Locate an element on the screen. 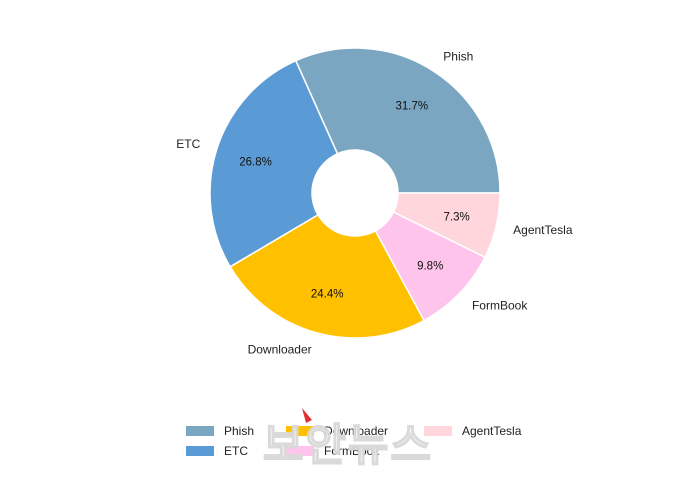 This screenshot has height=481, width=688. legend-swatch-phish is located at coordinates (200, 431).